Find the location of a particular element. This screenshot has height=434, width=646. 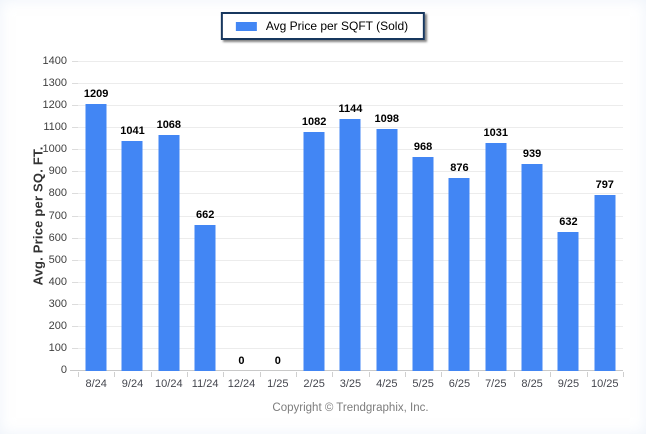

bar-value-label: 1144 is located at coordinates (350, 108).